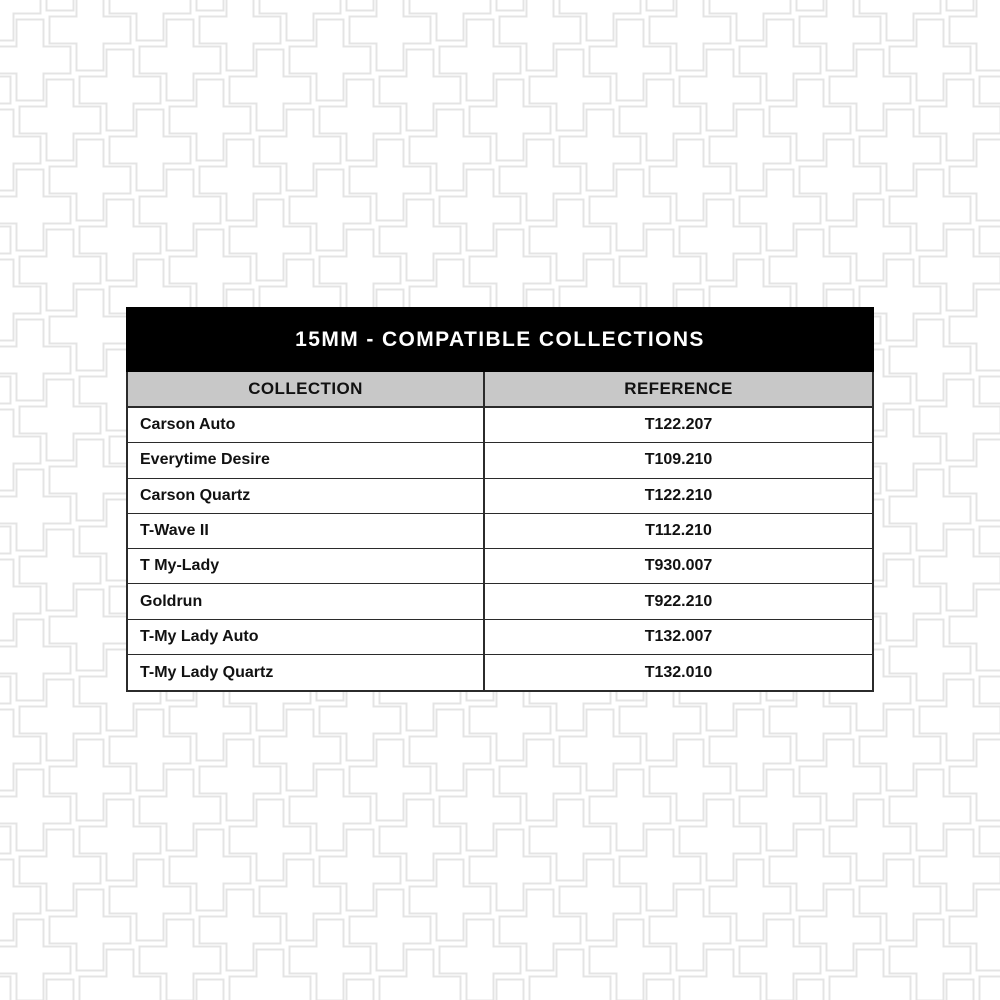 The height and width of the screenshot is (1000, 1000). What do you see at coordinates (678, 637) in the screenshot?
I see `reference-cell: T132.007` at bounding box center [678, 637].